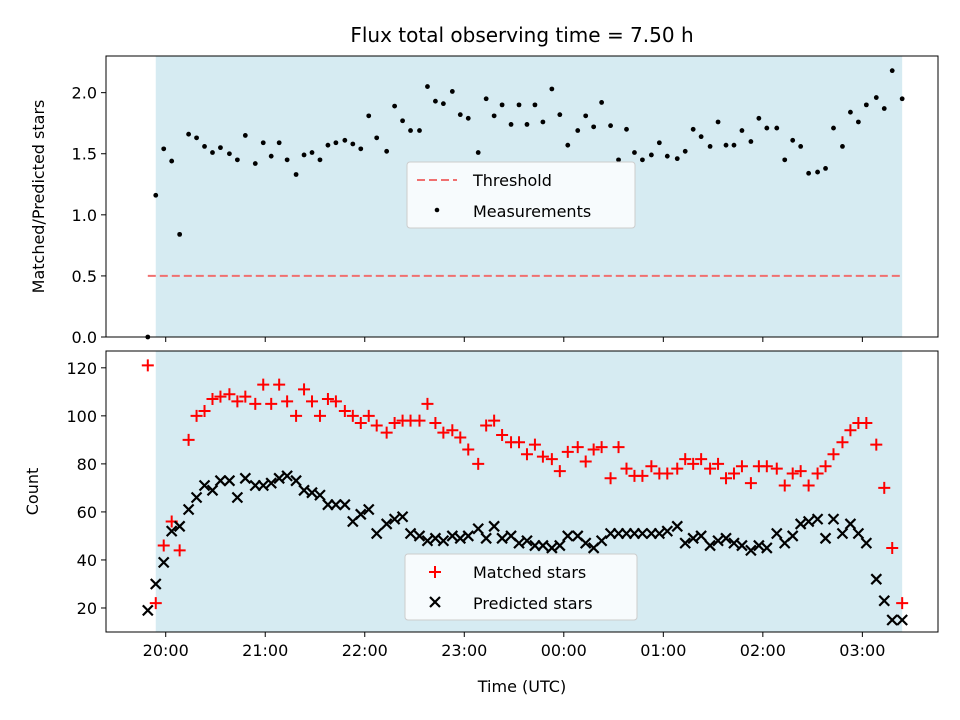 This screenshot has width=960, height=720. I want to click on legend-predicted-swatch, so click(435, 602).